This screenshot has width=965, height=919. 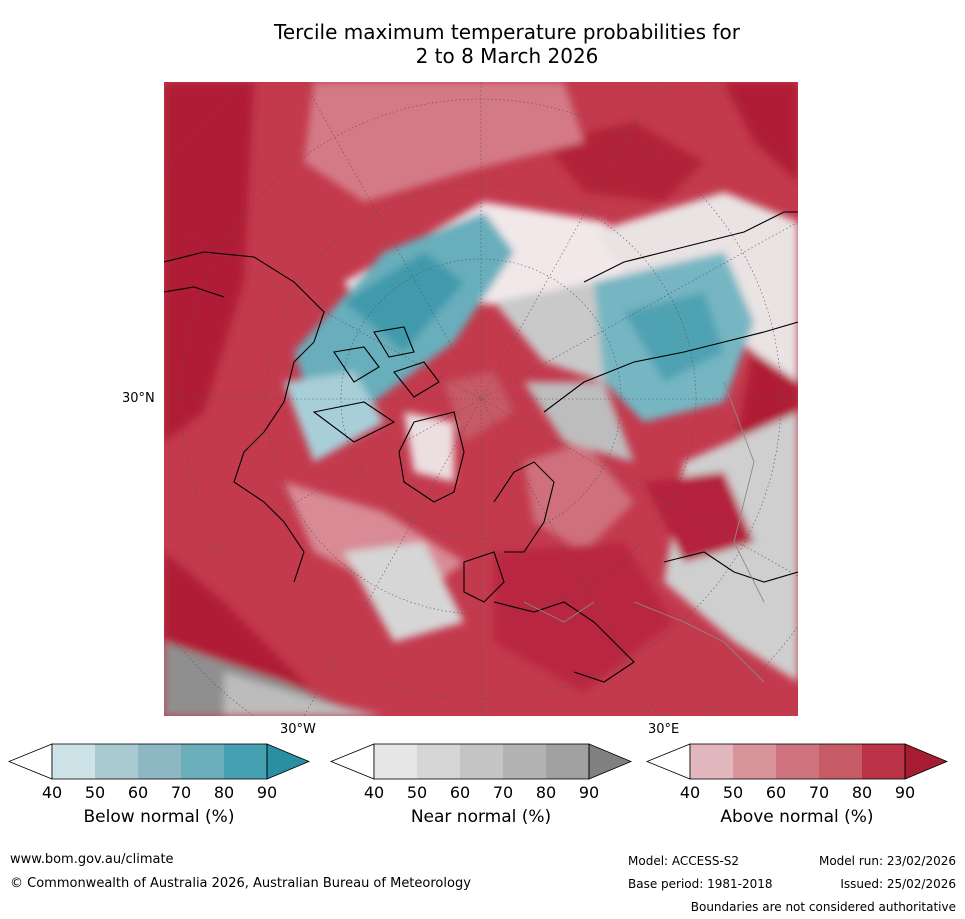 What do you see at coordinates (159, 817) in the screenshot?
I see `colorbar-below-normal-label: Below normal (%)` at bounding box center [159, 817].